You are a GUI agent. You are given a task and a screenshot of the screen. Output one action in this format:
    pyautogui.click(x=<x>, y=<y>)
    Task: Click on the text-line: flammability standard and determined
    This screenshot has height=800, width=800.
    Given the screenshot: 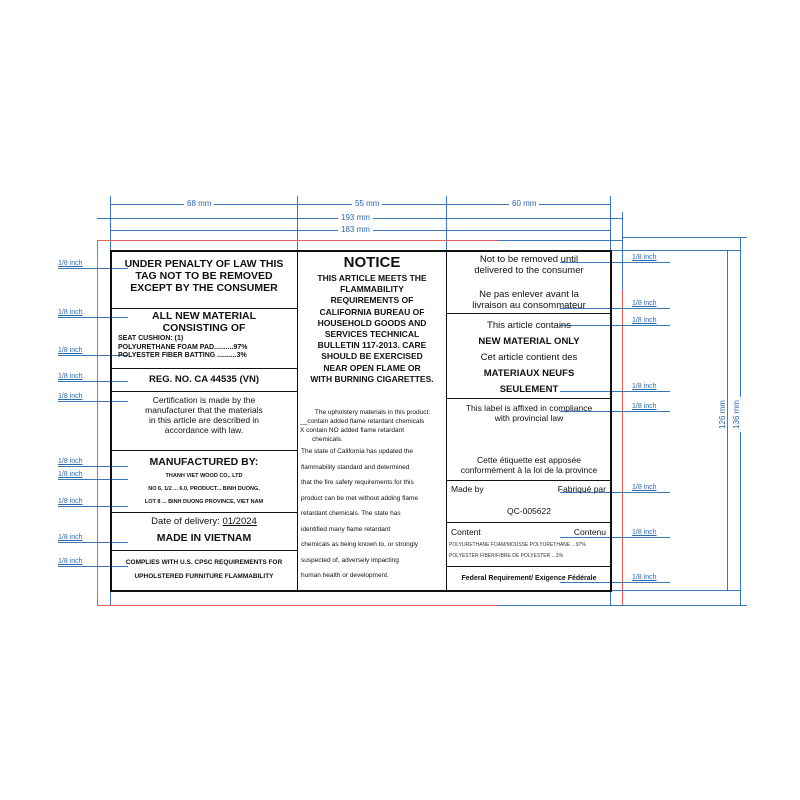 What is the action you would take?
    pyautogui.click(x=355, y=467)
    